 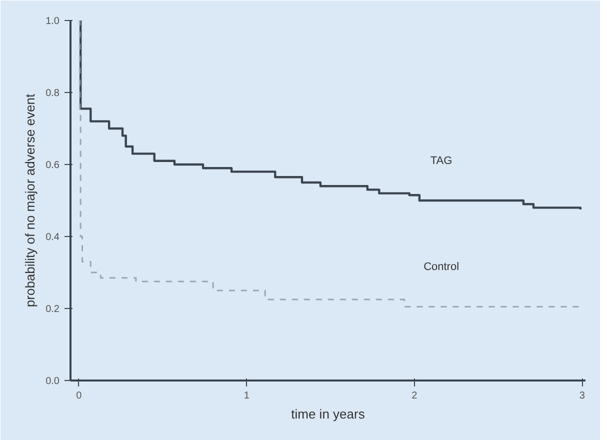 I want to click on x-tick-label: 1, so click(x=247, y=396).